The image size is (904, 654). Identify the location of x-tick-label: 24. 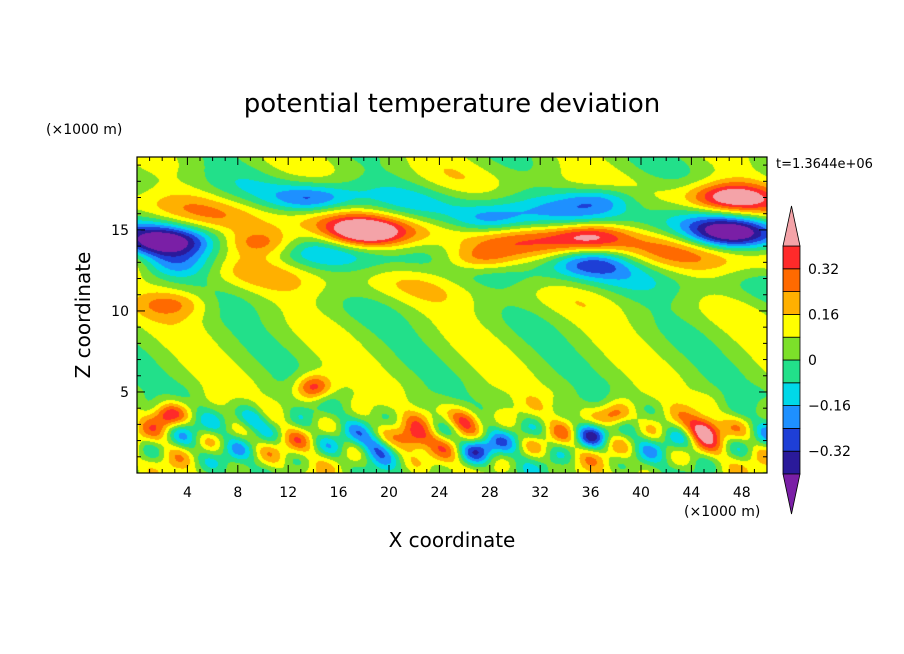
(439, 493).